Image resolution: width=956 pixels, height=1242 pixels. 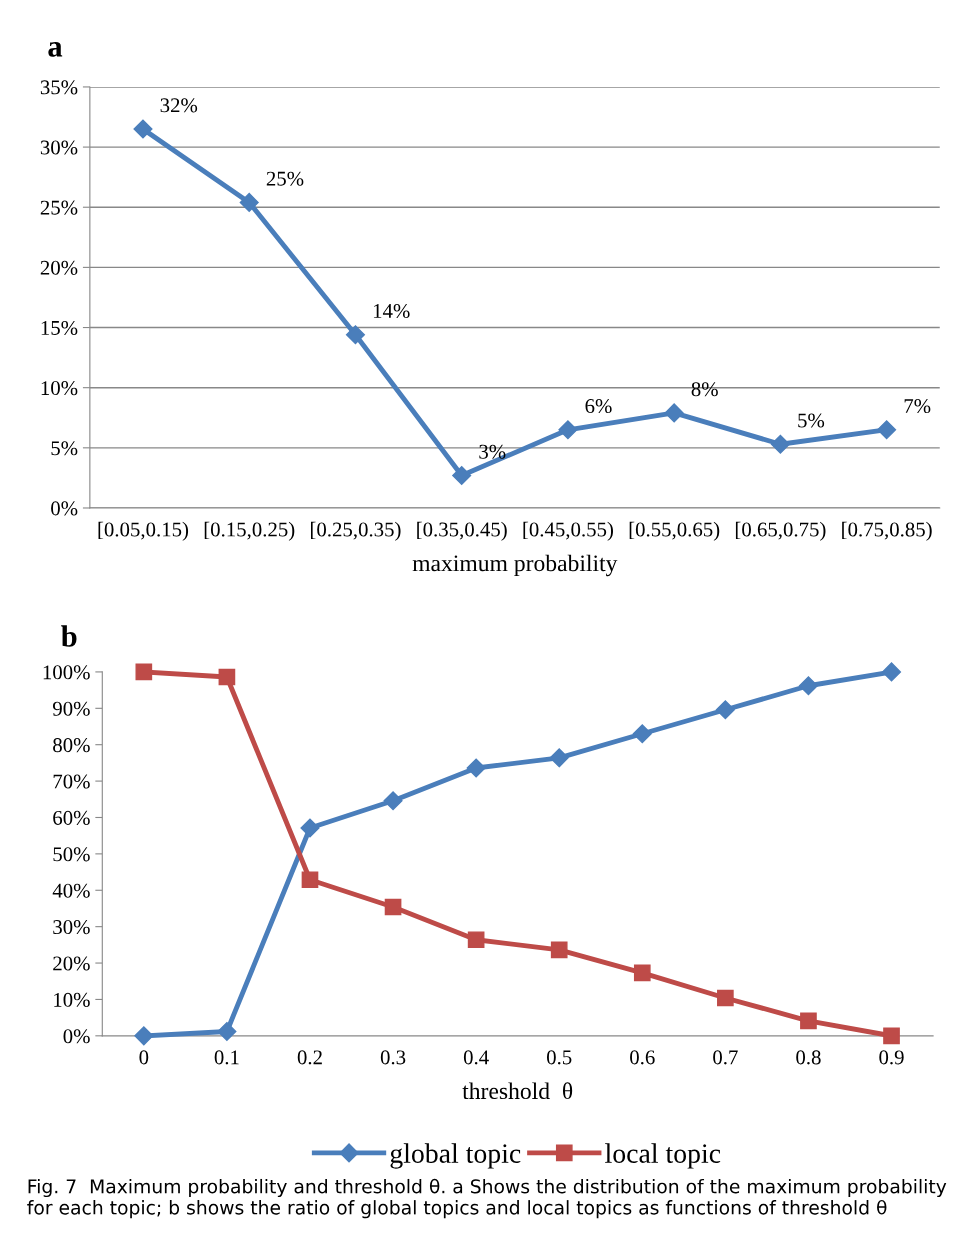 I want to click on x-tick-label: 0.7, so click(x=725, y=1057).